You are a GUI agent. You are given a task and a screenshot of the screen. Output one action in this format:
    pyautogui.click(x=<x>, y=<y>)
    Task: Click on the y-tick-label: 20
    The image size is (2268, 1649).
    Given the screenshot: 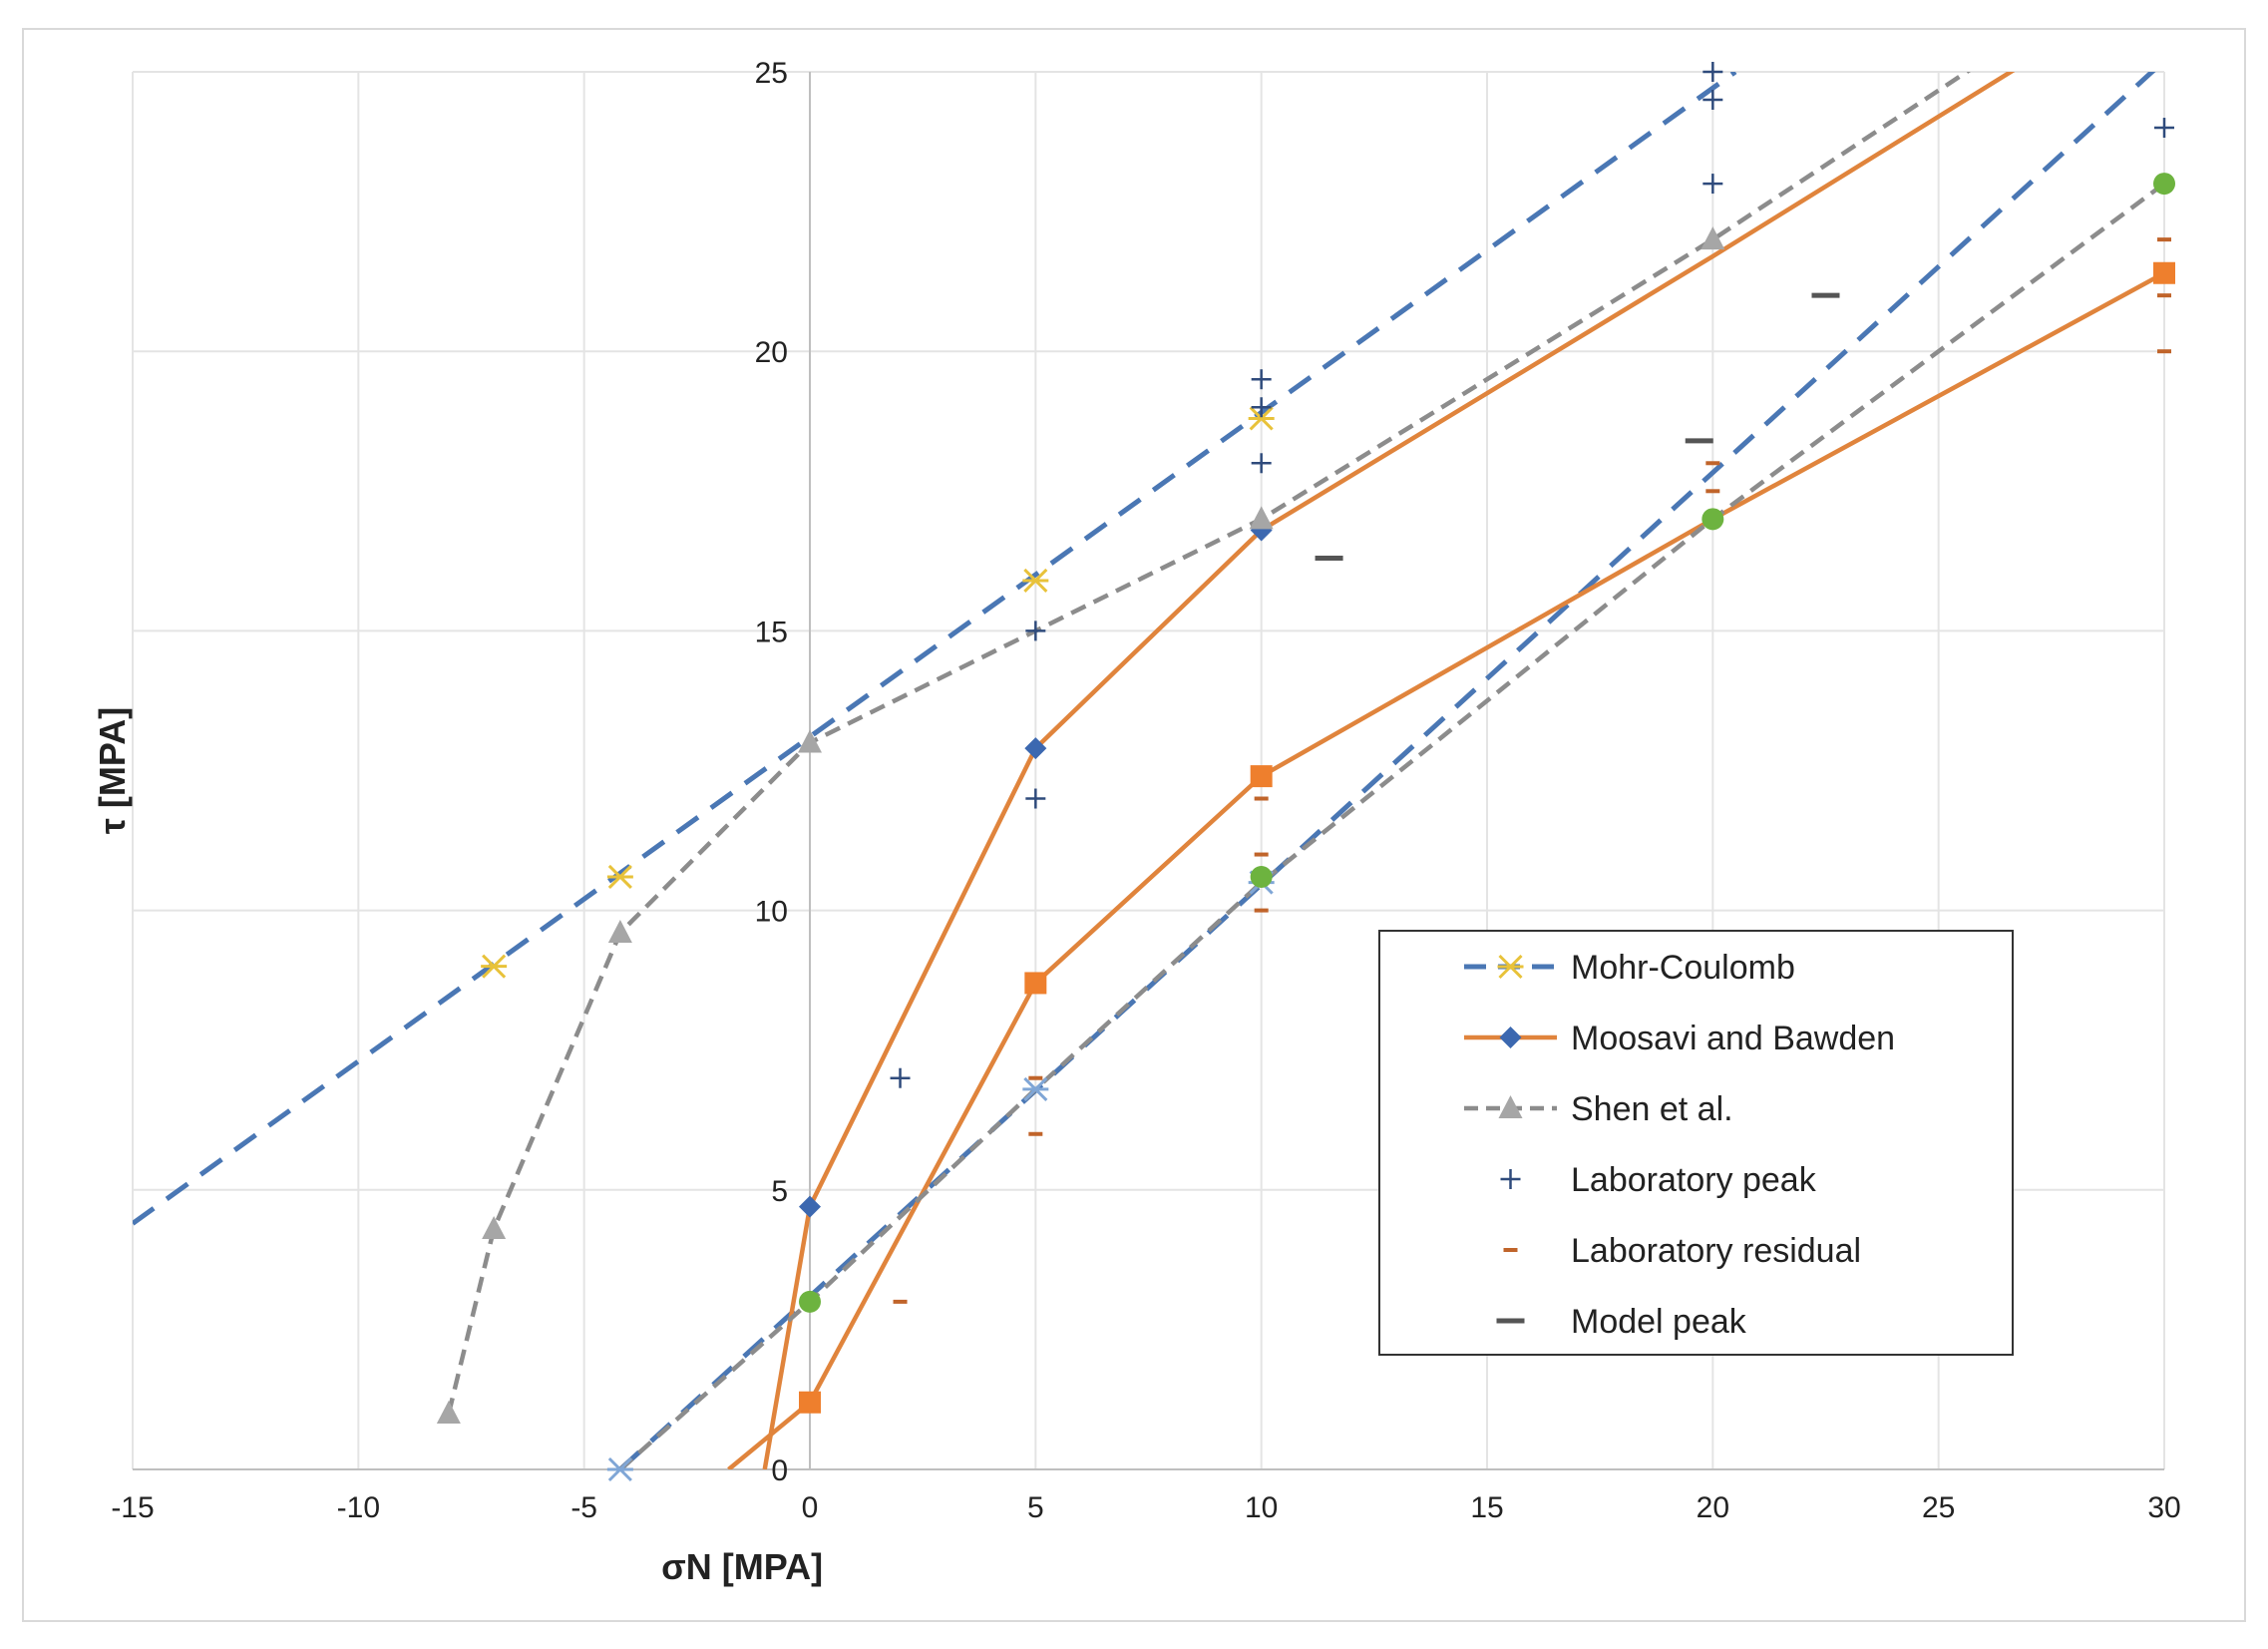 What is the action you would take?
    pyautogui.click(x=771, y=352)
    